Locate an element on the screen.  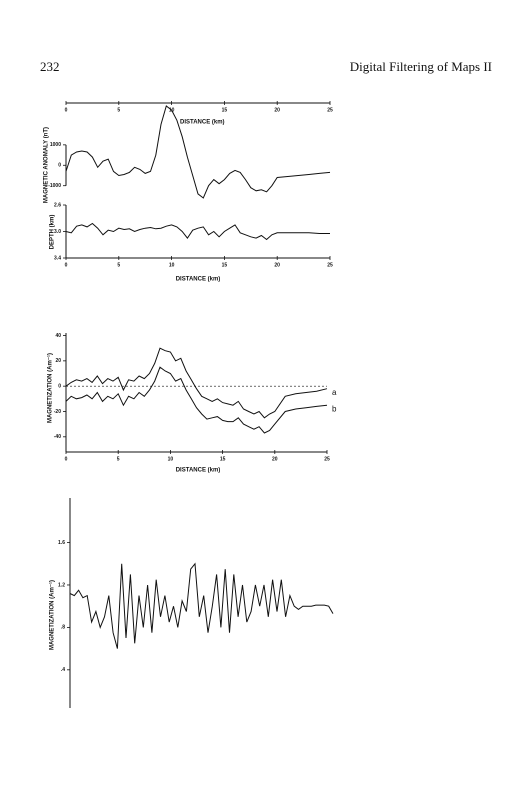
y-tick-label: 1.6 is located at coordinates (61, 543).